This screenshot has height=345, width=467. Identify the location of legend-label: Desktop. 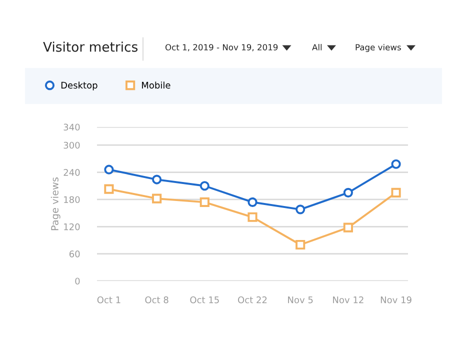
(79, 86).